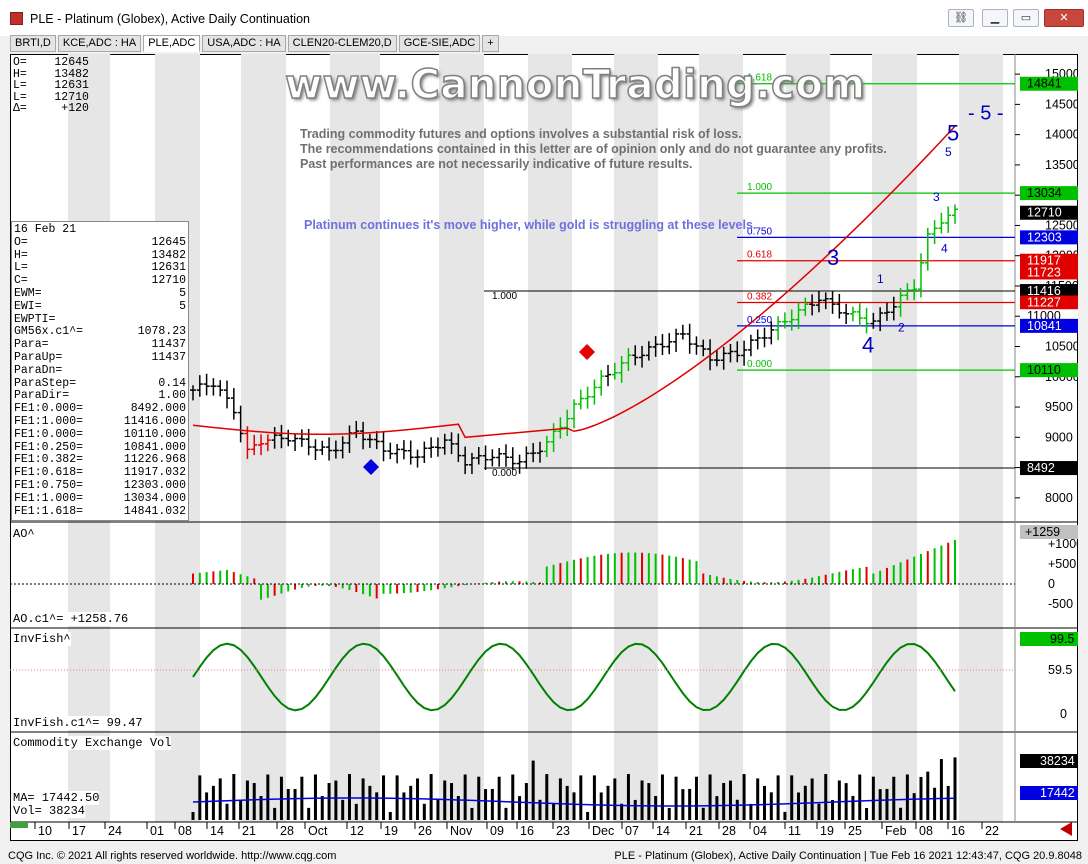 Image resolution: width=1088 pixels, height=864 pixels. Describe the element at coordinates (19, 825) in the screenshot. I see `scroll-indicator` at that location.